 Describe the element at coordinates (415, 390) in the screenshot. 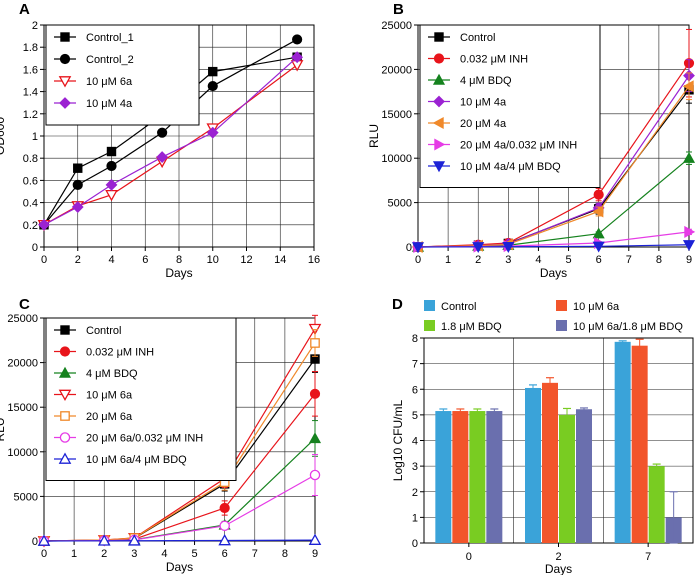

I see `y-tick-label: 6` at that location.